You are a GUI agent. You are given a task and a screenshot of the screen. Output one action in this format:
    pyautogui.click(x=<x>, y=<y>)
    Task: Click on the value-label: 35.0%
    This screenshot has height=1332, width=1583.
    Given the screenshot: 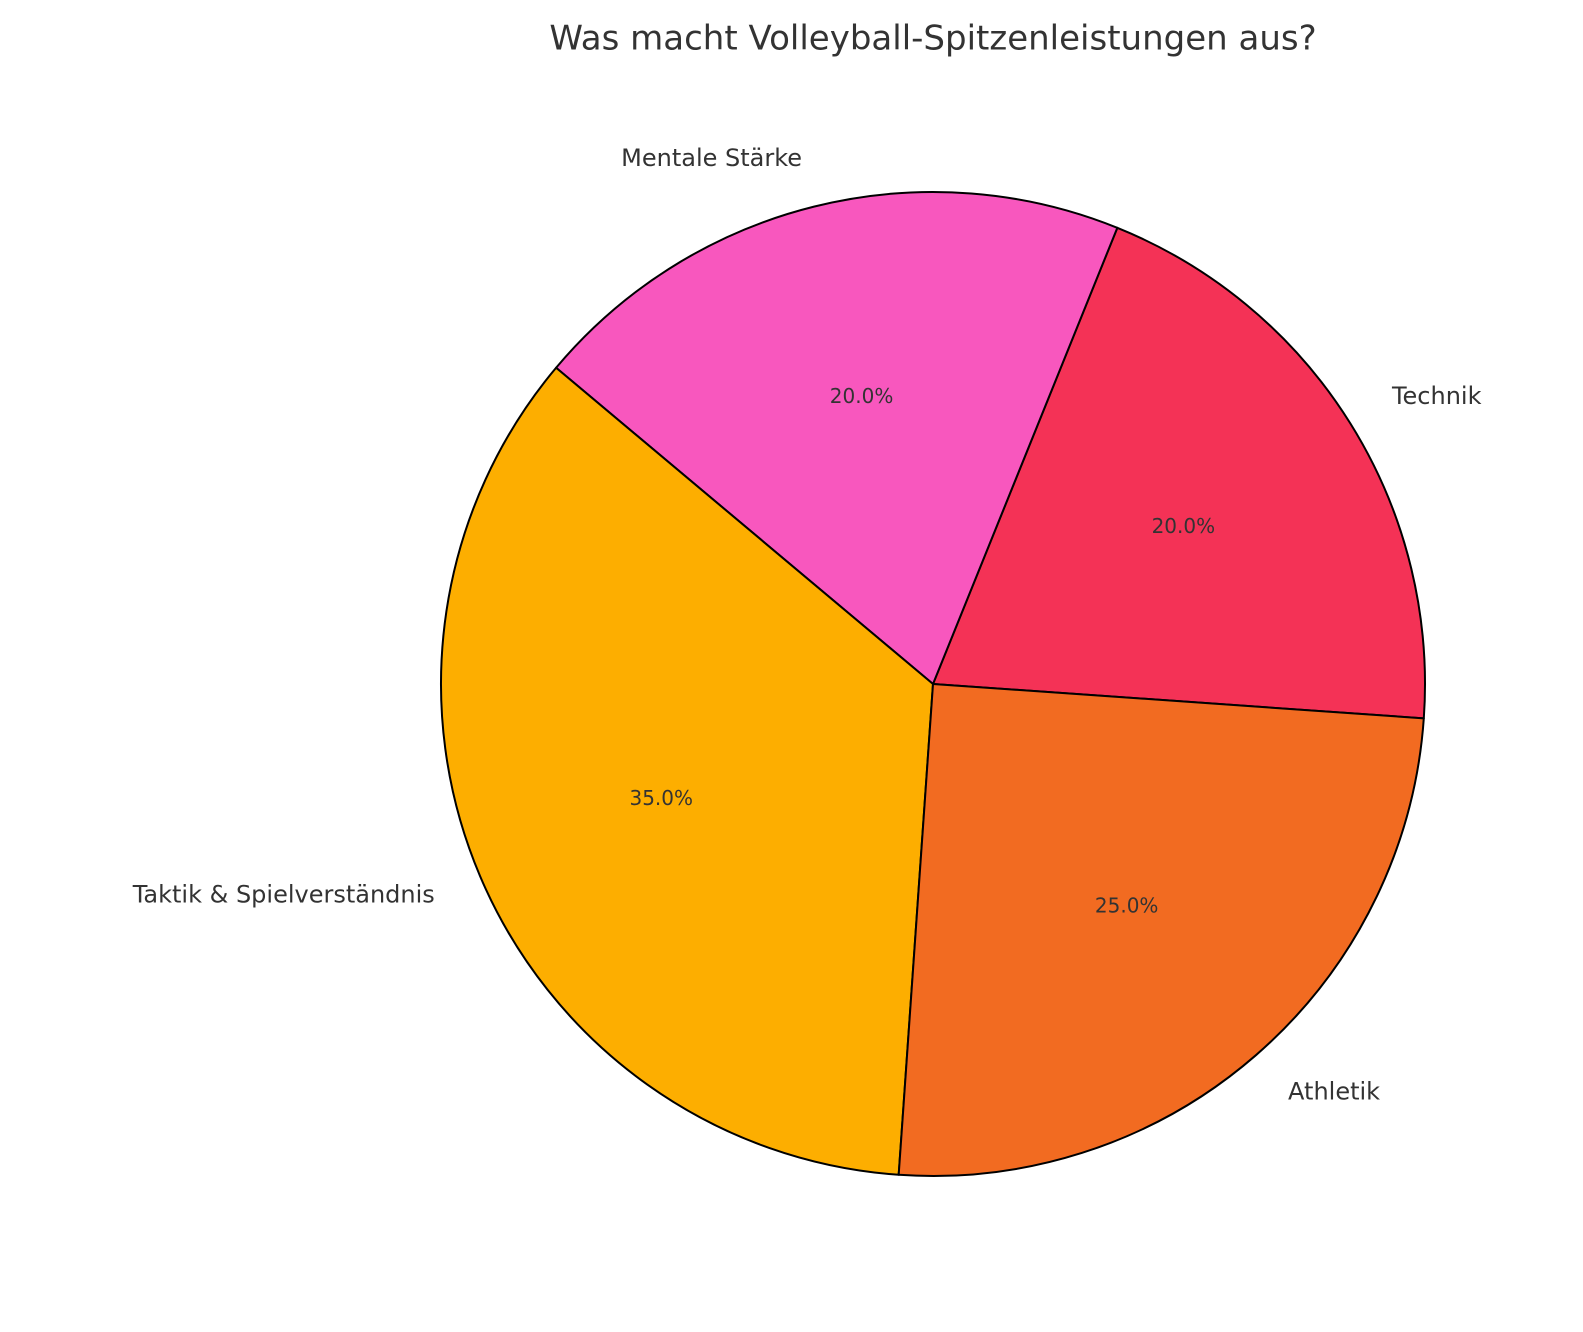 What is the action you would take?
    pyautogui.click(x=661, y=798)
    